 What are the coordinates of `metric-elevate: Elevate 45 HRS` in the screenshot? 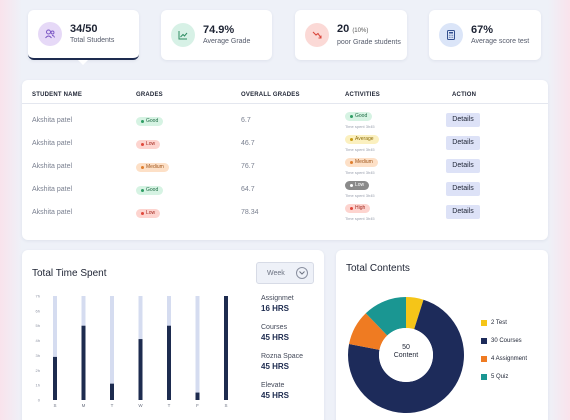 It's located at (275, 391).